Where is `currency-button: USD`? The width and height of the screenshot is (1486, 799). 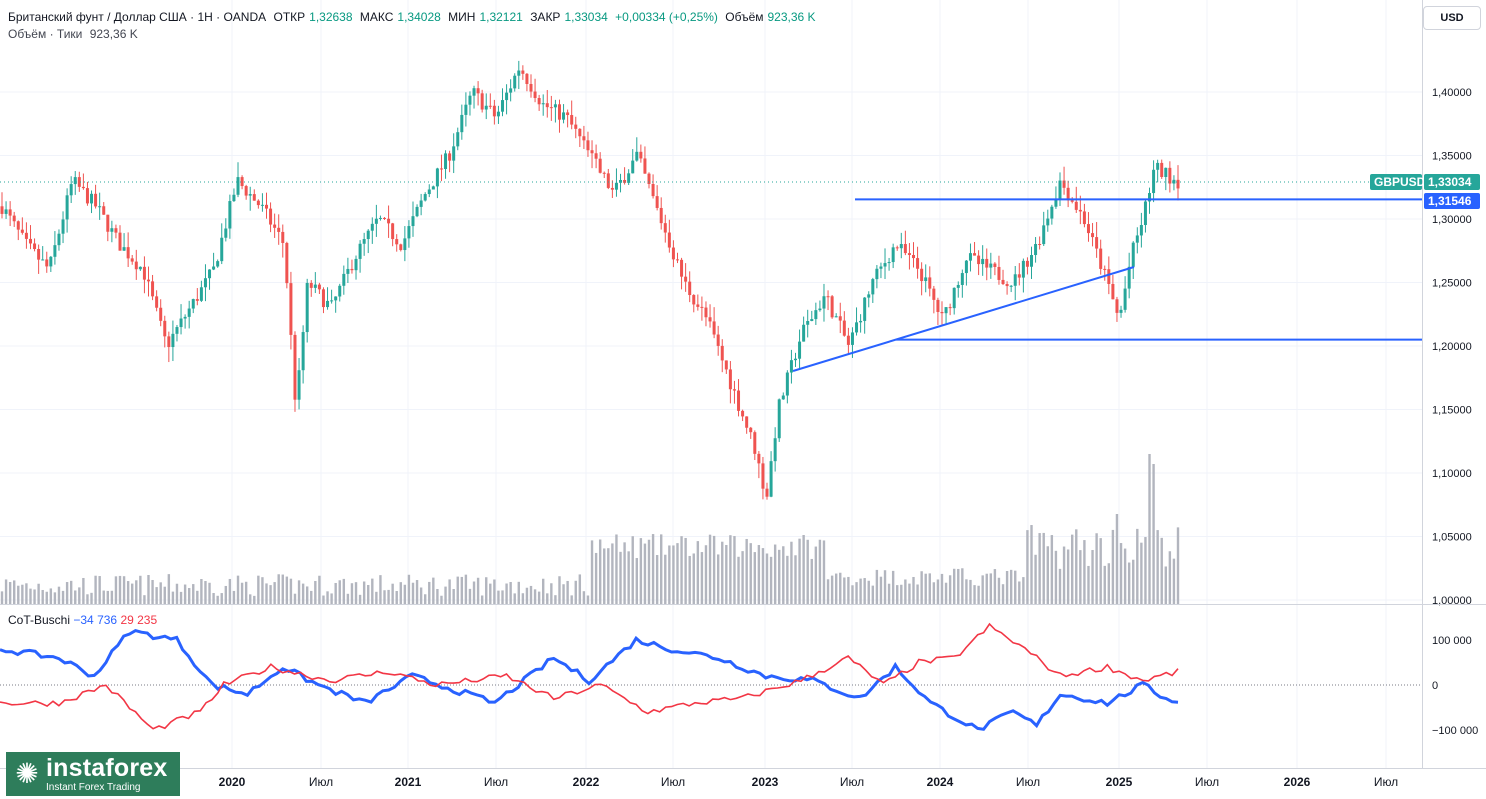
currency-button: USD is located at coordinates (1452, 18).